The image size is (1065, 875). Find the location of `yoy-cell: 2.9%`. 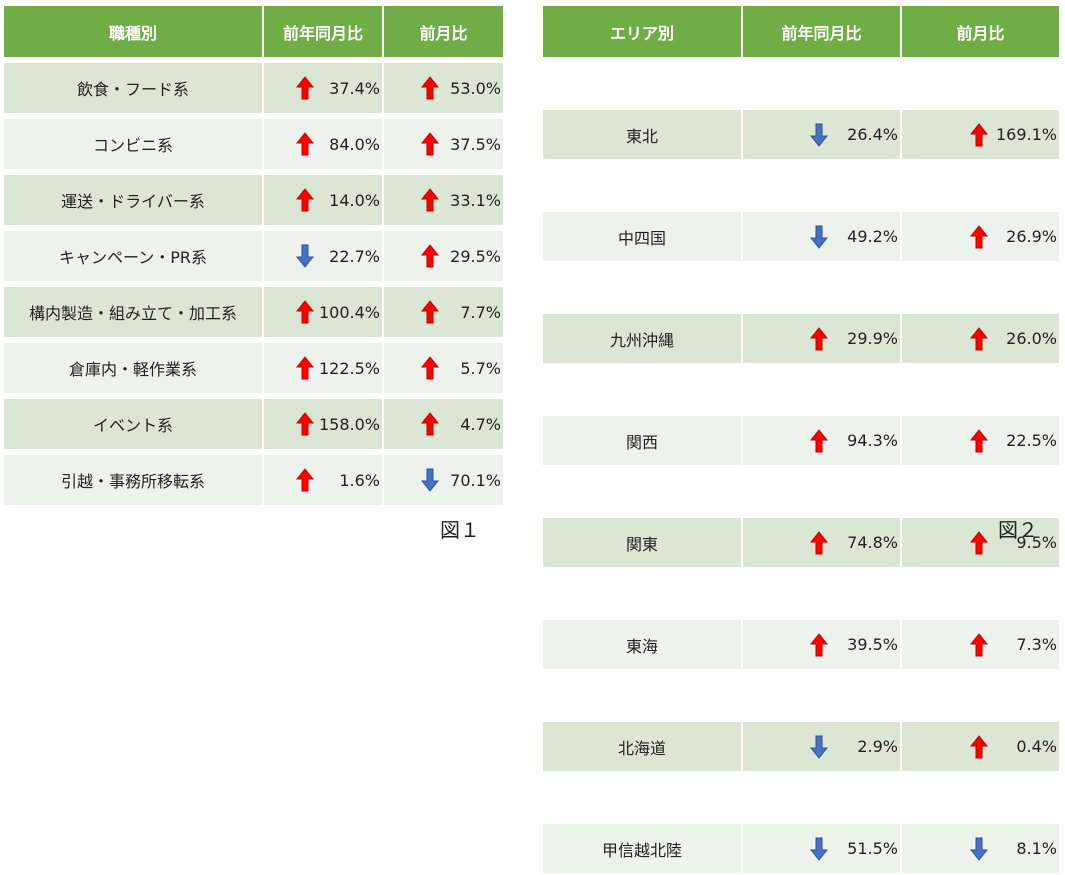

yoy-cell: 2.9% is located at coordinates (821, 746).